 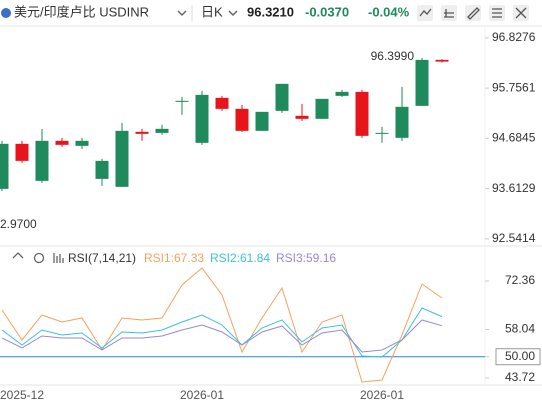 What do you see at coordinates (58, 258) in the screenshot?
I see `indicator-icon` at bounding box center [58, 258].